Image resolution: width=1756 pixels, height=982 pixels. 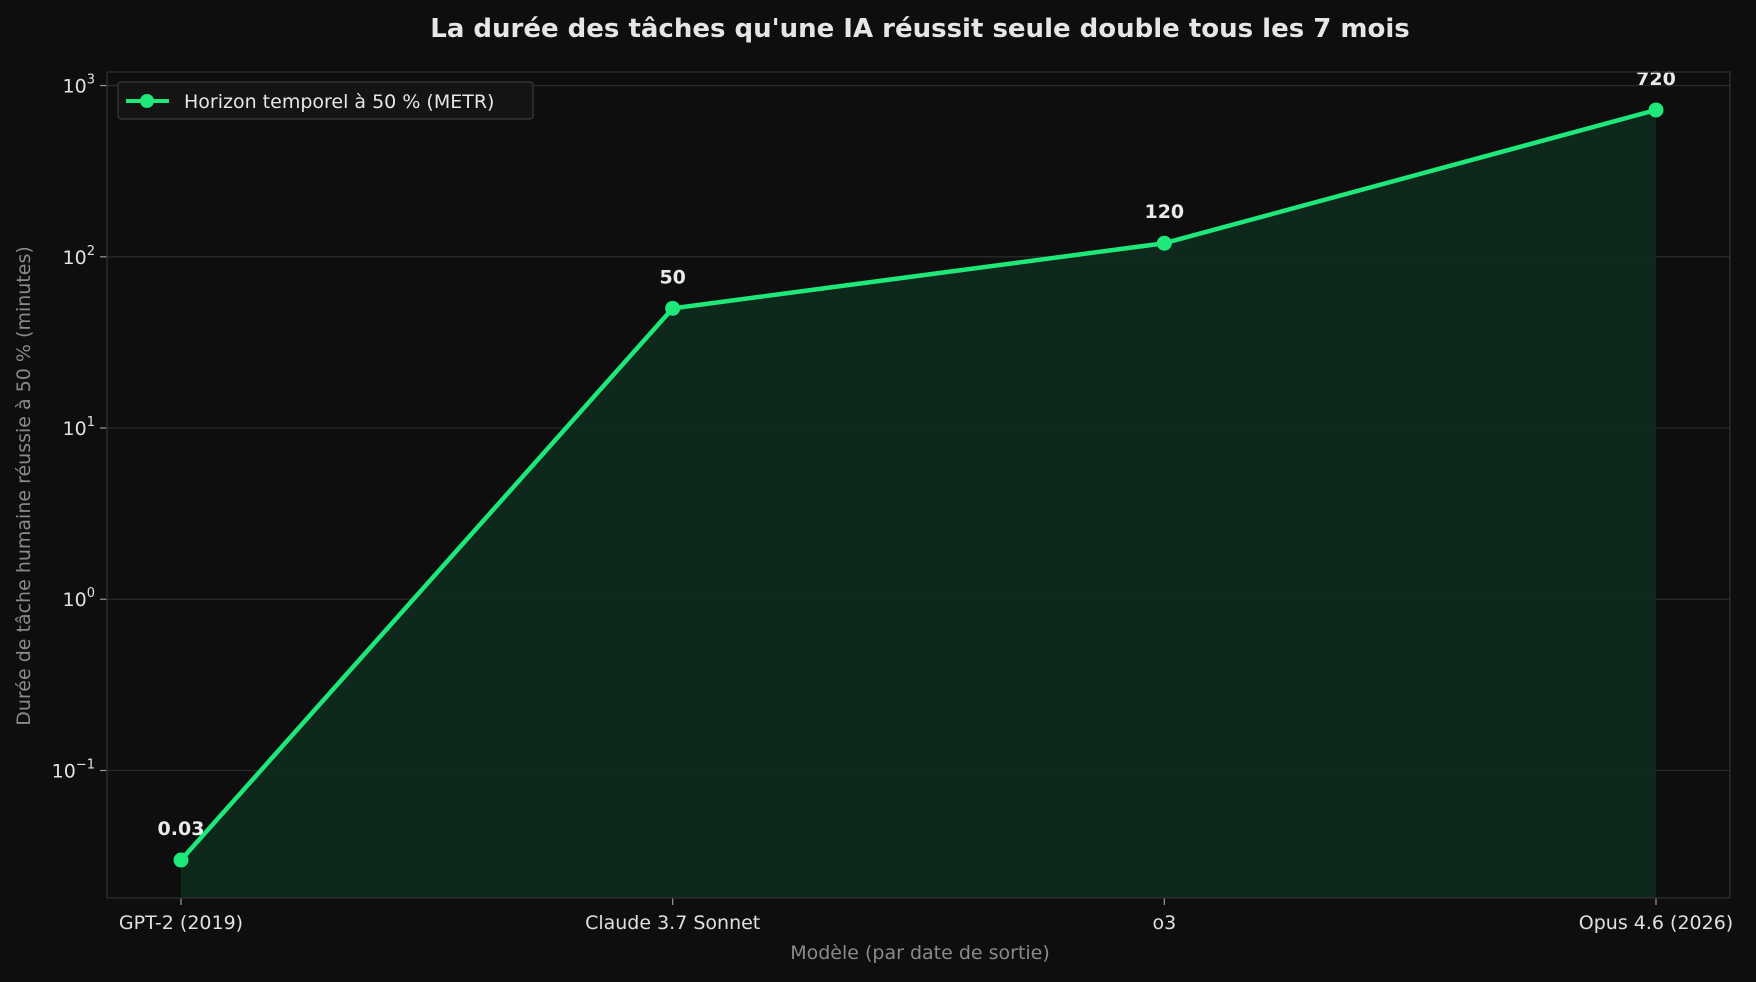 I want to click on x-tick-label: Opus 4.6 (2026), so click(x=1656, y=923).